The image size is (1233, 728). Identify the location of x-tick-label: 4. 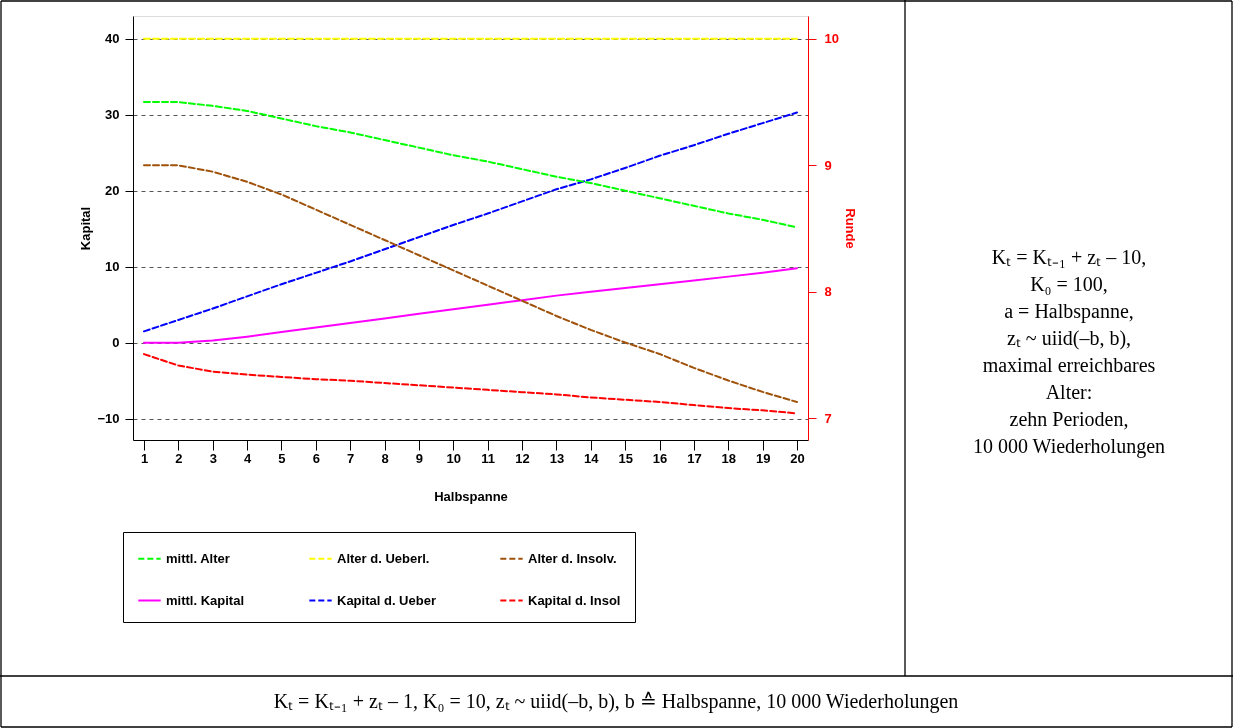
(247, 458).